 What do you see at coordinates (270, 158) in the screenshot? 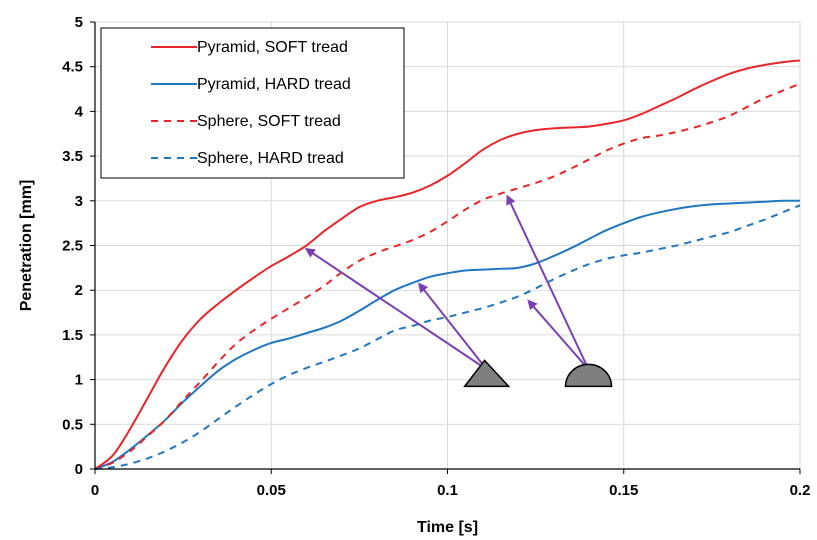
I see `legend-label: Sphere, HARD tread` at bounding box center [270, 158].